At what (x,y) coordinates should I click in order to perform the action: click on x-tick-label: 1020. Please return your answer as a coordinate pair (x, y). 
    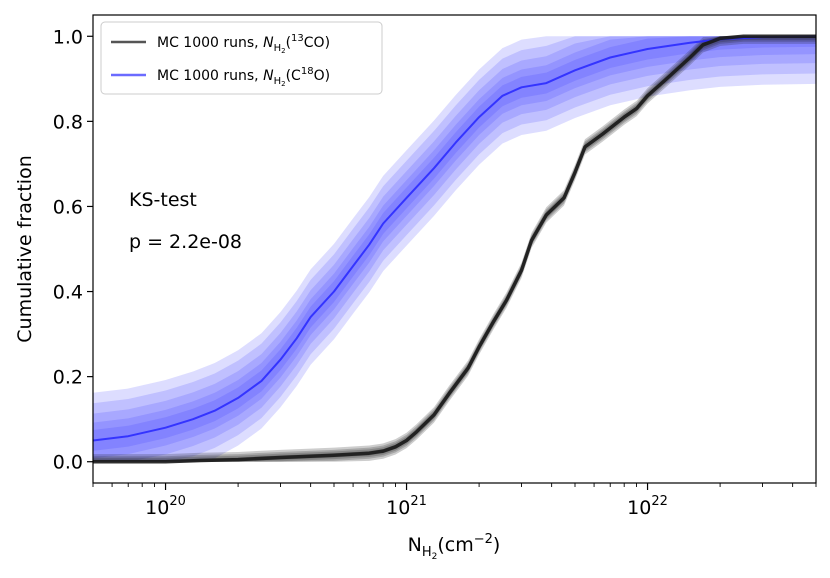
    Looking at the image, I should click on (165, 506).